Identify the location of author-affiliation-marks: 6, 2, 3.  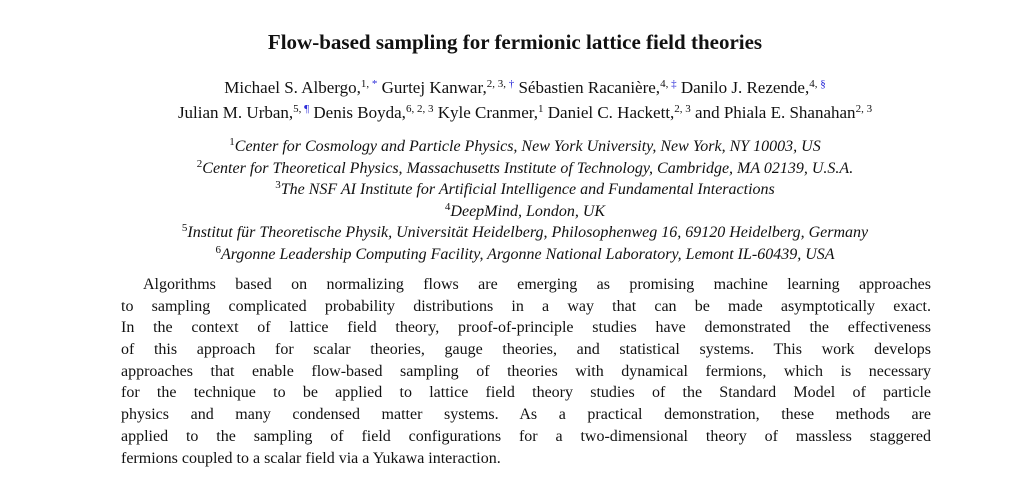
(420, 109).